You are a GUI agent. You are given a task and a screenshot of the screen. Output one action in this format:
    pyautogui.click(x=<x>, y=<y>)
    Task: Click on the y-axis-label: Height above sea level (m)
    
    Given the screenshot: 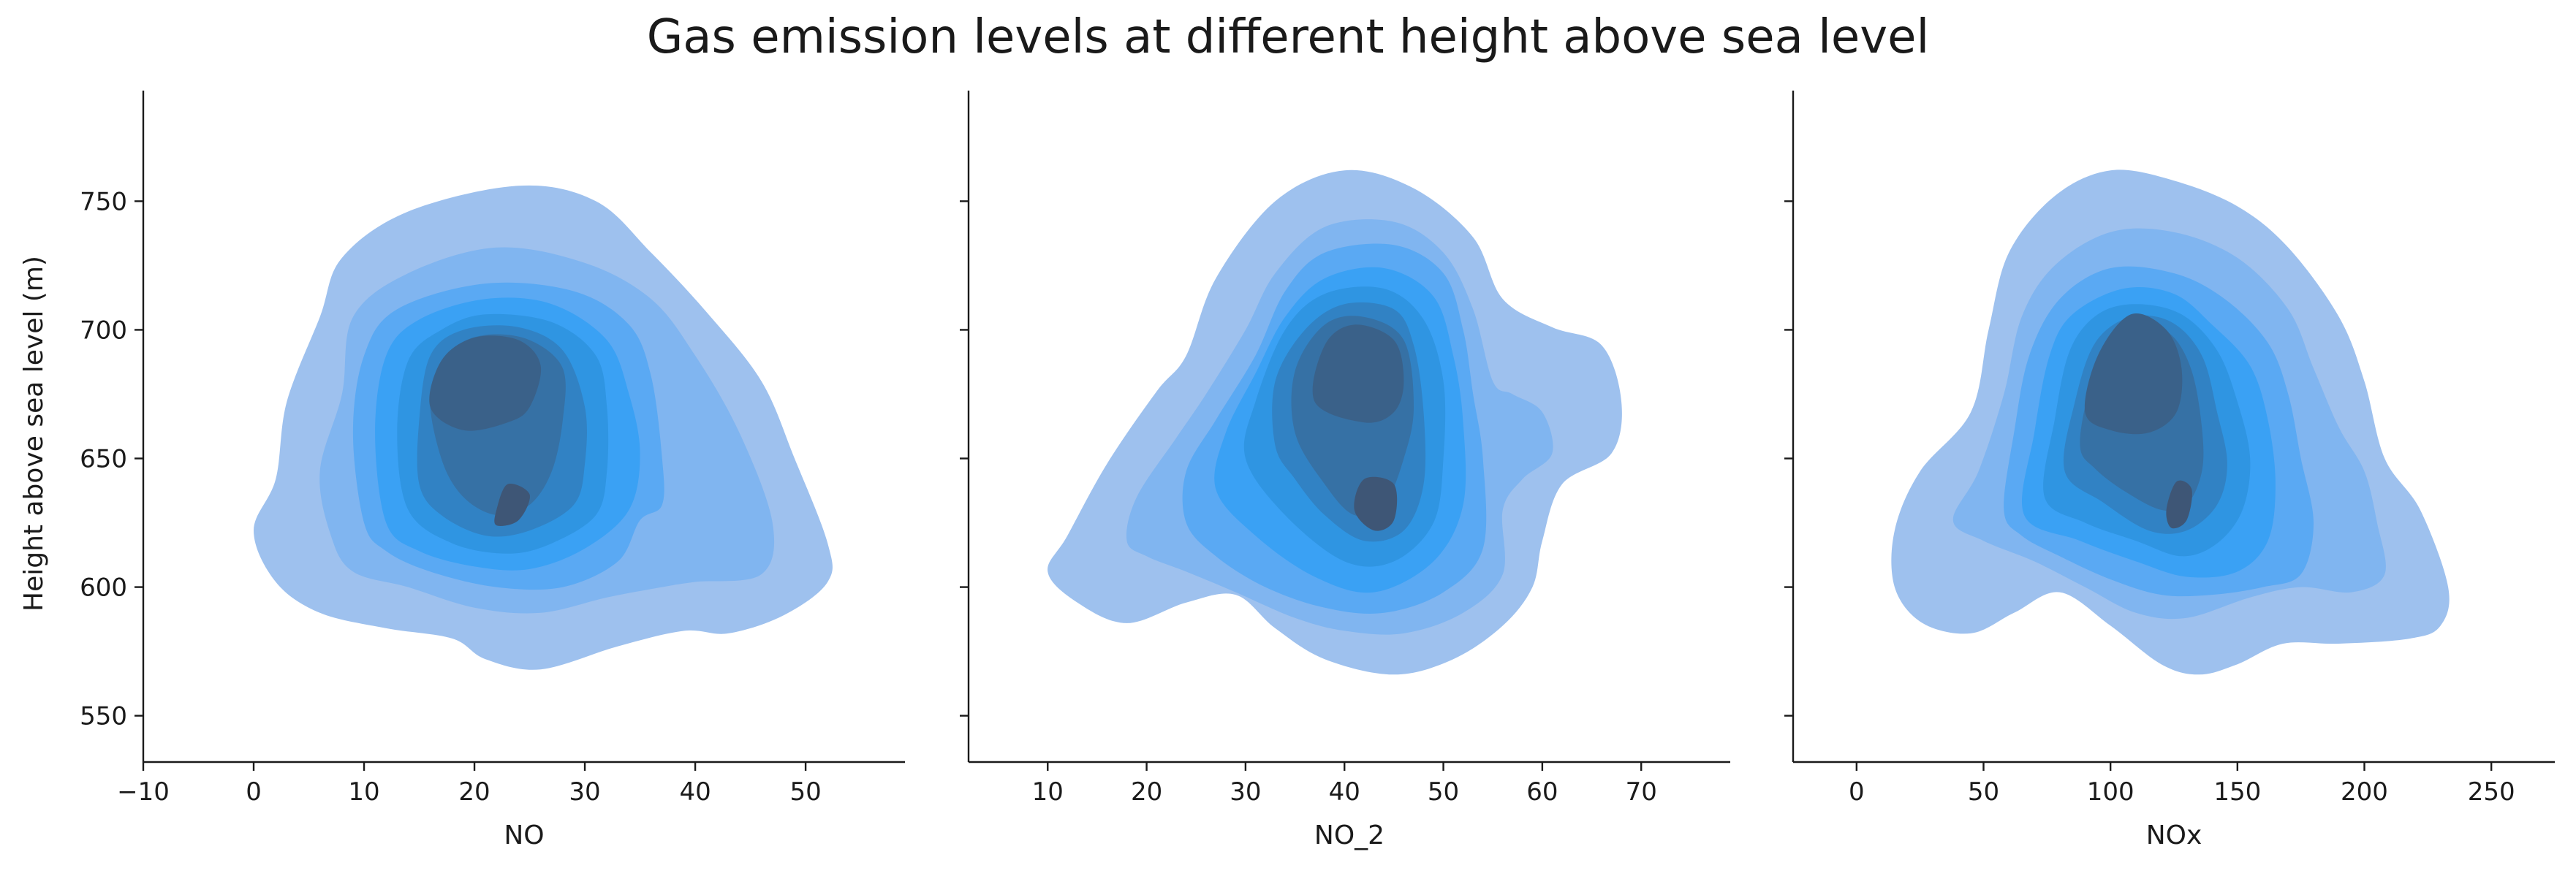 What is the action you would take?
    pyautogui.click(x=34, y=434)
    